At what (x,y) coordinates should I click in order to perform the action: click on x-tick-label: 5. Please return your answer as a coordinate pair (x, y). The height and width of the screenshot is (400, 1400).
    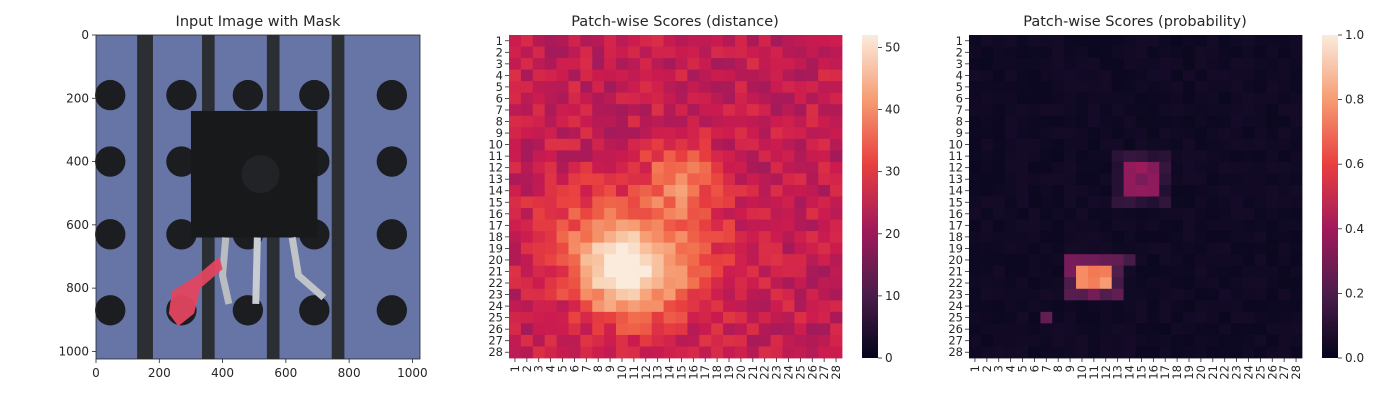
    Looking at the image, I should click on (1023, 368).